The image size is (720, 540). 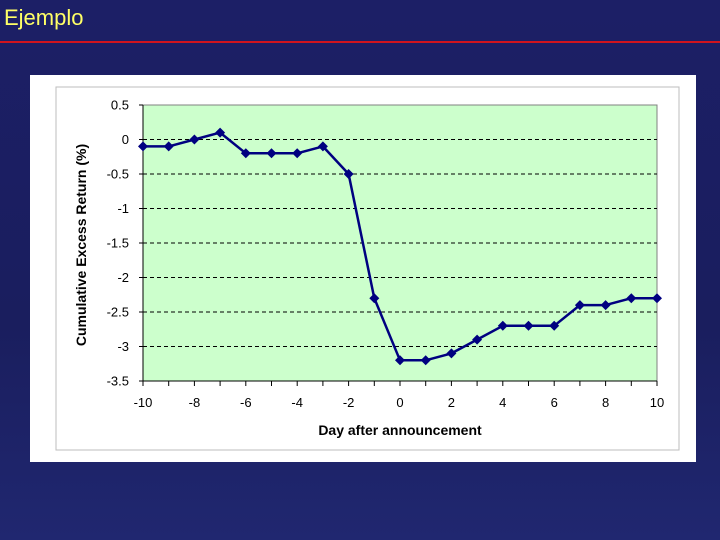 What do you see at coordinates (123, 346) in the screenshot?
I see `y-tick-label: -3` at bounding box center [123, 346].